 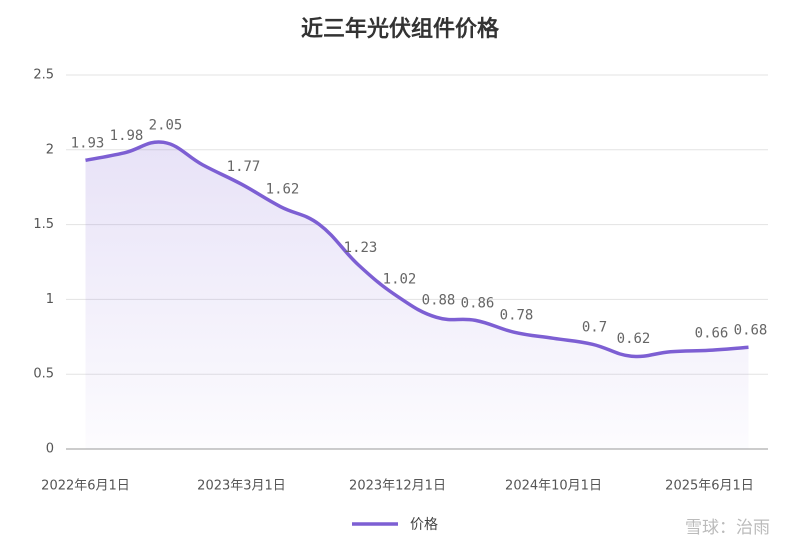 I want to click on y-tick-label: 1.5, so click(x=43, y=224).